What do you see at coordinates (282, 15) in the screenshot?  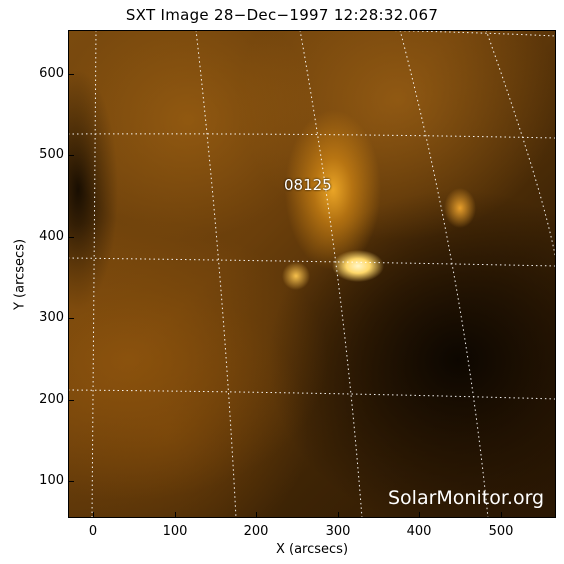 I see `image-title: SXT Image 28−Dec−1997 12:28:32.067` at bounding box center [282, 15].